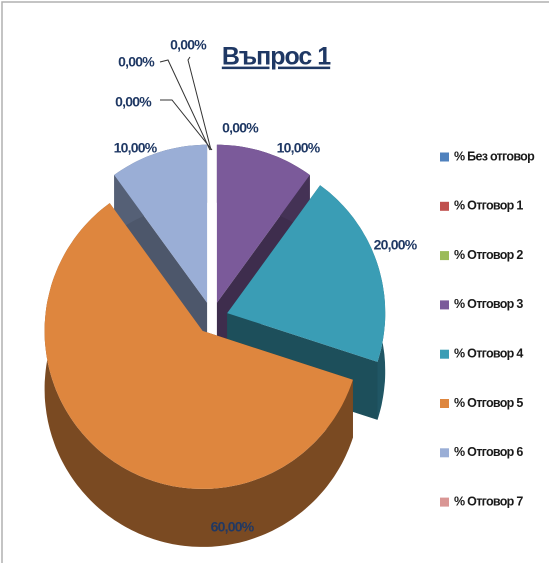  I want to click on data-label: 60,00%, so click(233, 527).